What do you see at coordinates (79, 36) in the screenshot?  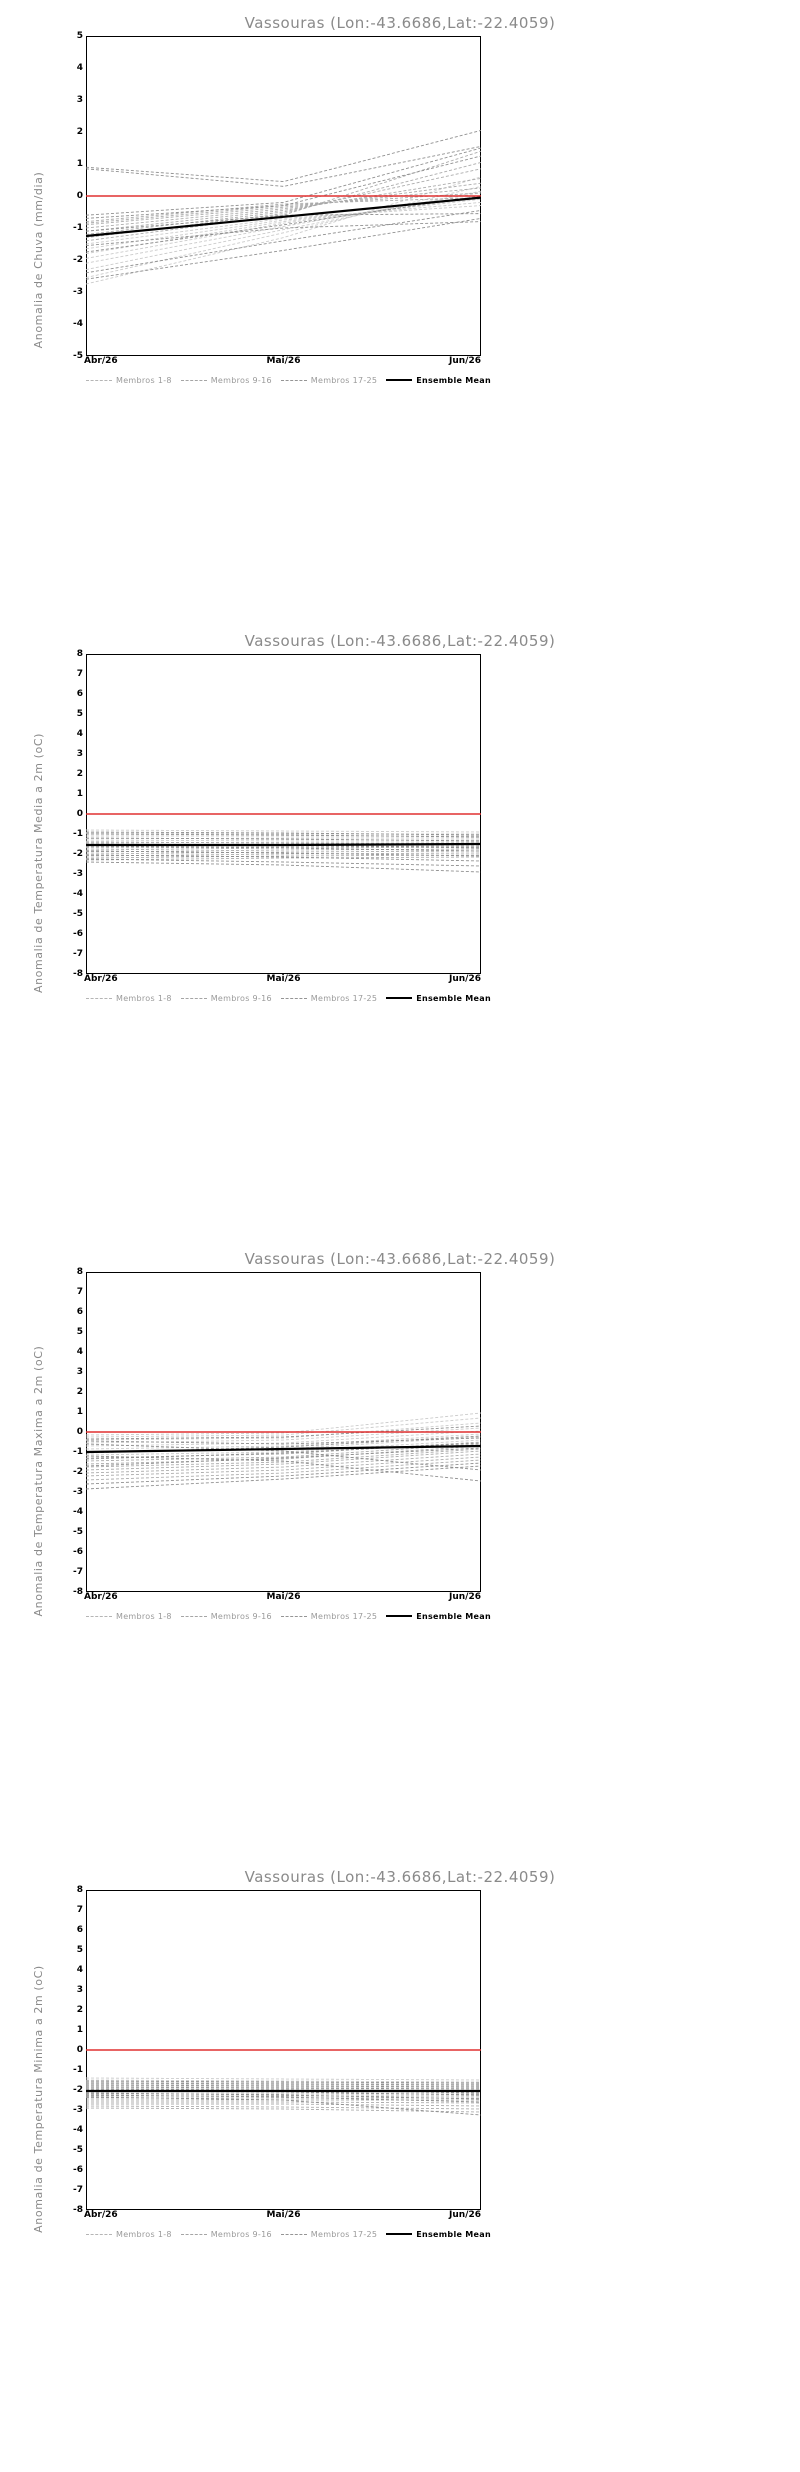 I see `y-tick-label: 5` at bounding box center [79, 36].